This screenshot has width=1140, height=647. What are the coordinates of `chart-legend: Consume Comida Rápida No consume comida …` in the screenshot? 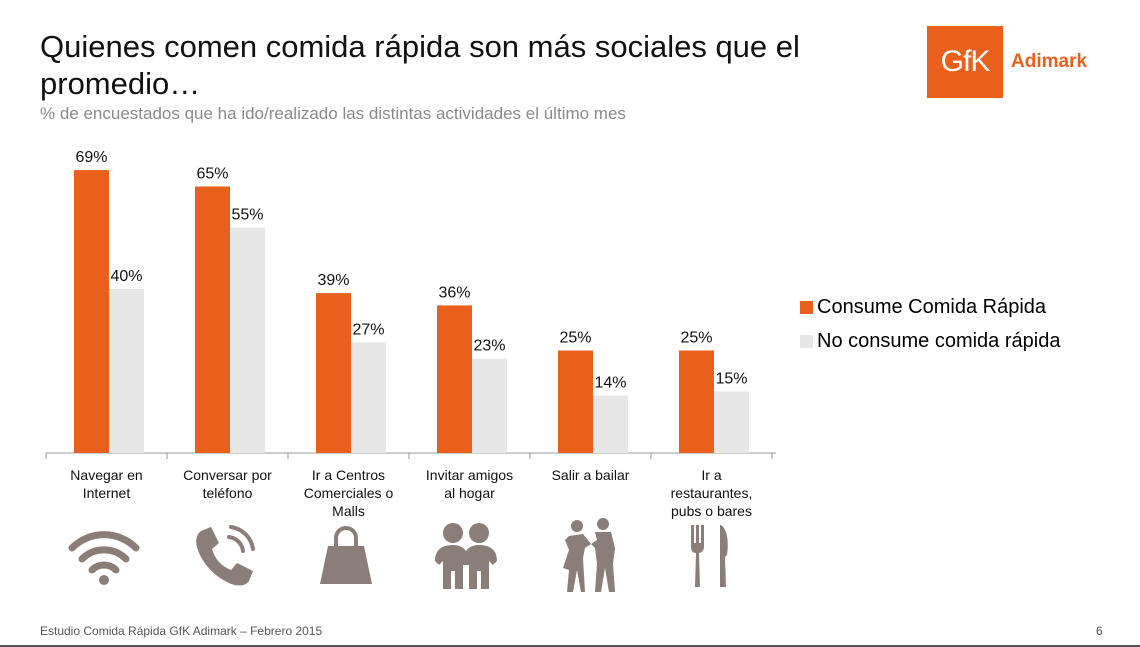 It's located at (930, 324).